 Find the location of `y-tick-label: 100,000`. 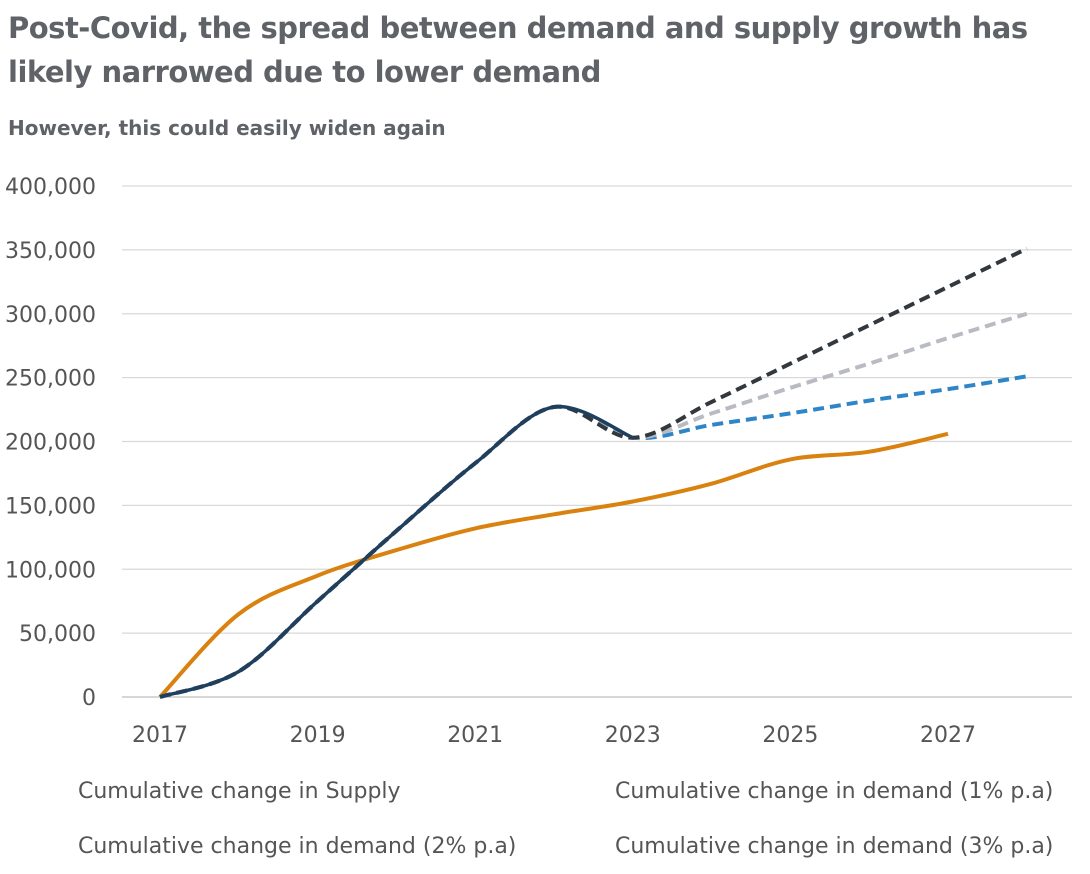

y-tick-label: 100,000 is located at coordinates (50, 570).